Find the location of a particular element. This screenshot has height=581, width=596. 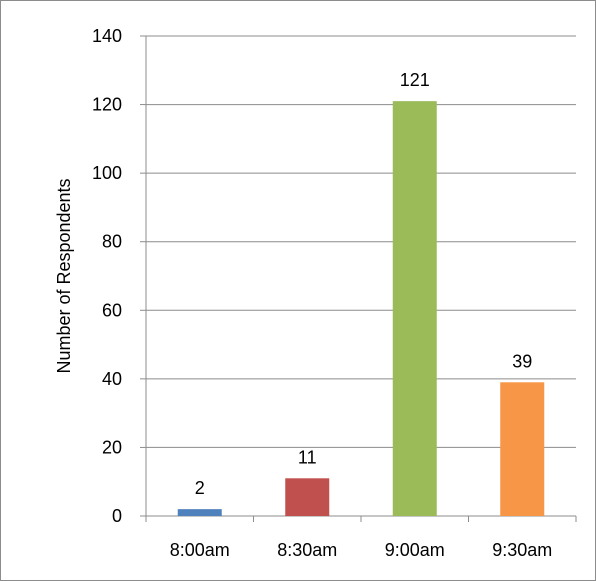

y-tick-label: 140 is located at coordinates (107, 36).